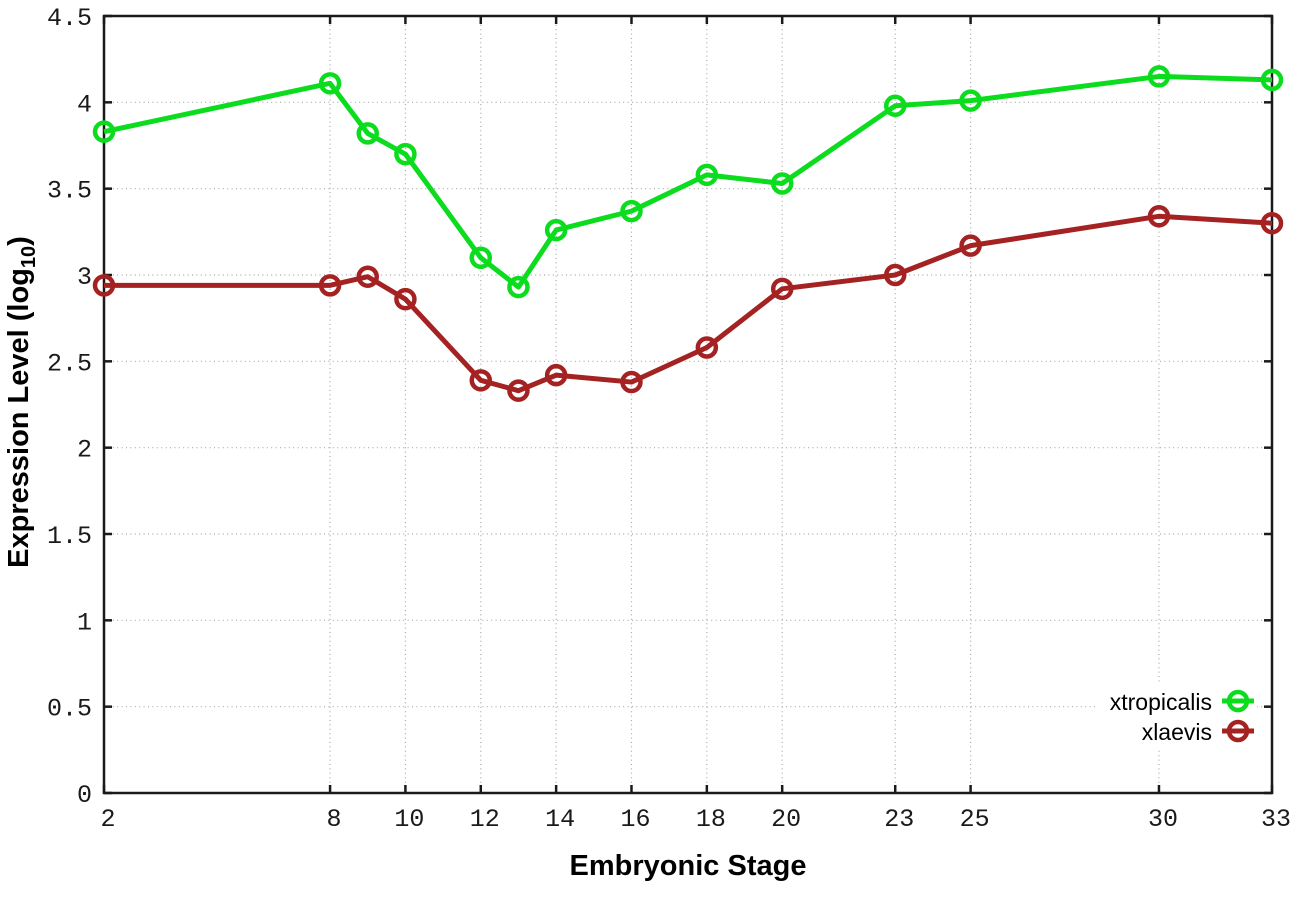 This screenshot has height=907, width=1296. I want to click on y-tick-label: 2.5, so click(69, 363).